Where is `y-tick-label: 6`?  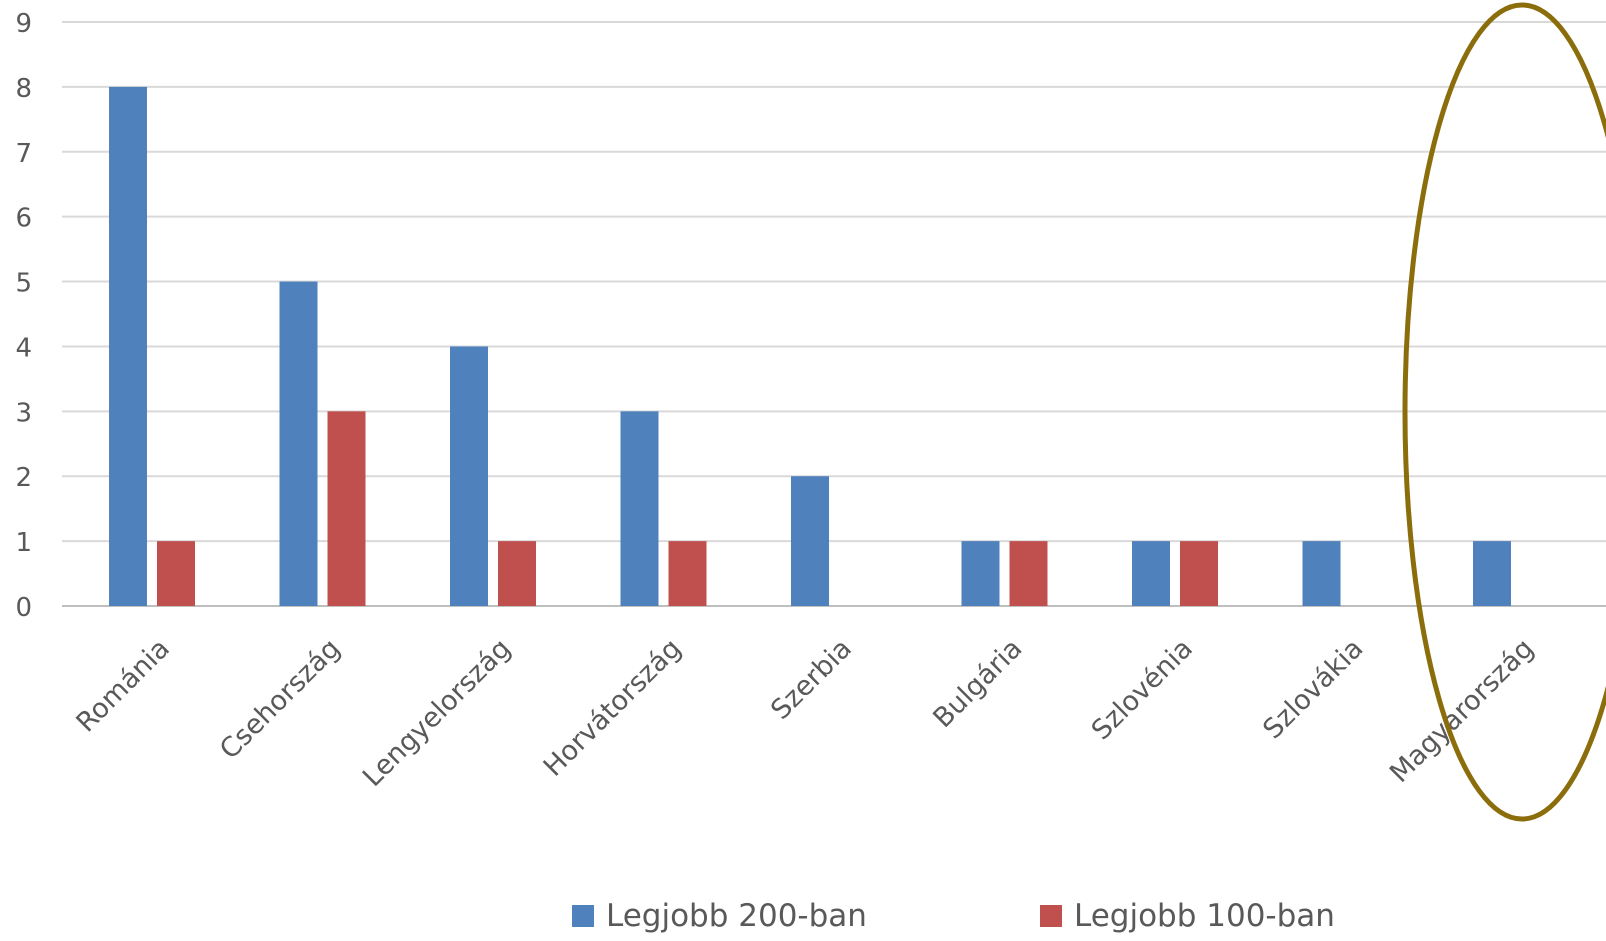
y-tick-label: 6 is located at coordinates (23, 219).